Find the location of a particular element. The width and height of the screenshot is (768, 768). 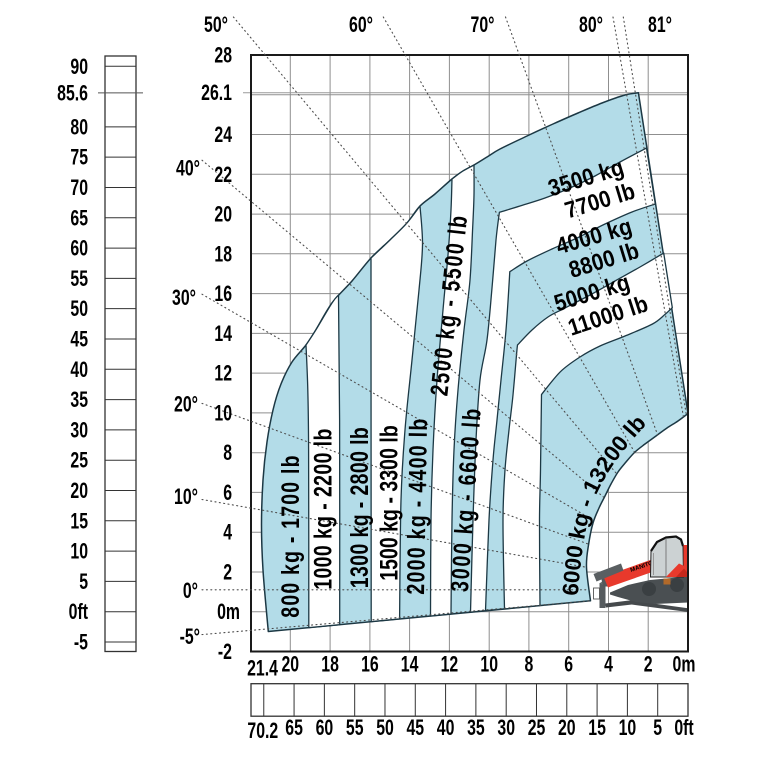

svg-text: 80 is located at coordinates (79, 128).